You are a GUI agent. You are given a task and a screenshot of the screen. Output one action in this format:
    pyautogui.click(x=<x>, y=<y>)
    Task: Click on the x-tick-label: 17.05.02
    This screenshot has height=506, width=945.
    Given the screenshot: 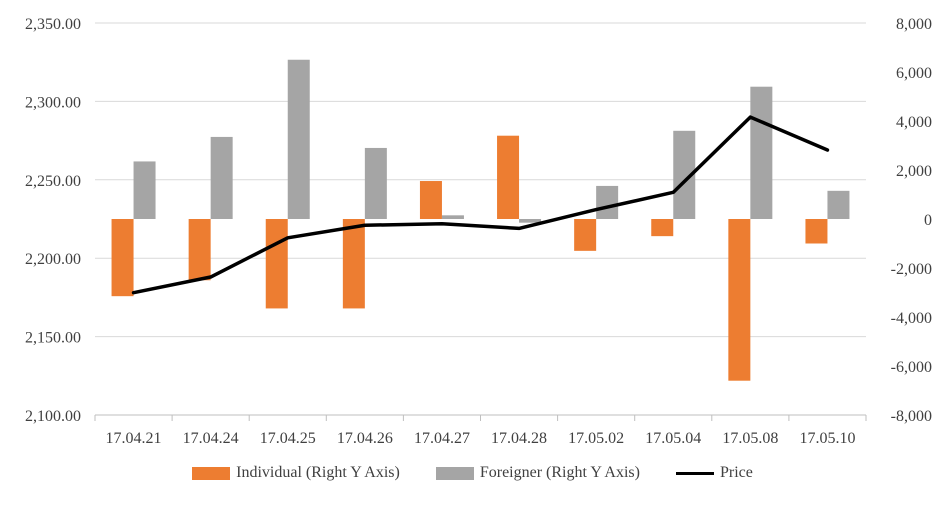 What is the action you would take?
    pyautogui.click(x=596, y=438)
    